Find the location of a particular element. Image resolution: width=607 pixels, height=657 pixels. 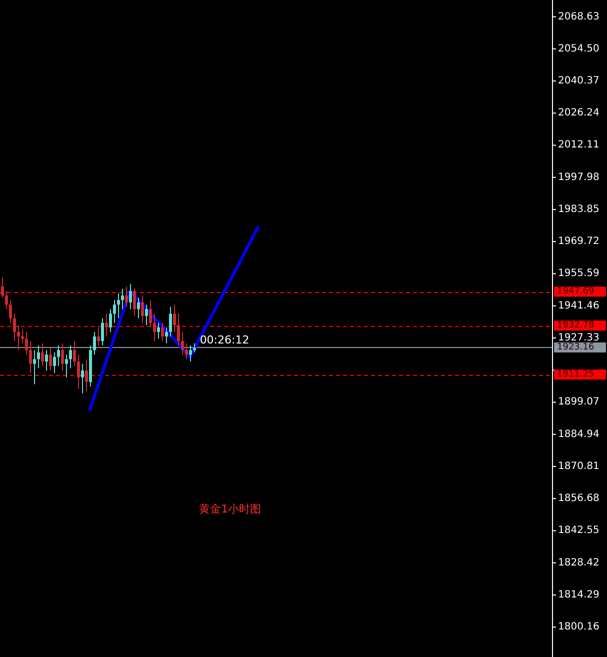

y-tick-label: 1828.42 is located at coordinates (579, 562).